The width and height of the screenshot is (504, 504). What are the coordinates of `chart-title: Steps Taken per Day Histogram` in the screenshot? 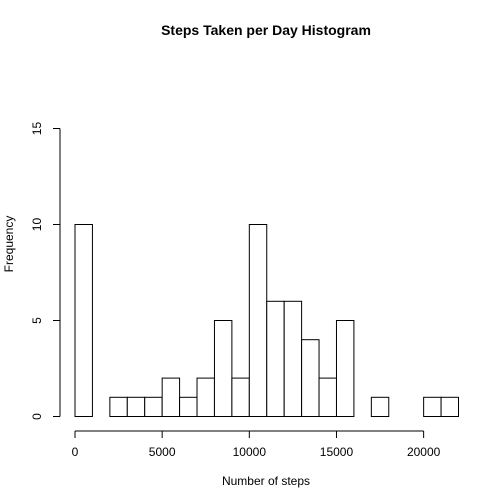 It's located at (266, 30).